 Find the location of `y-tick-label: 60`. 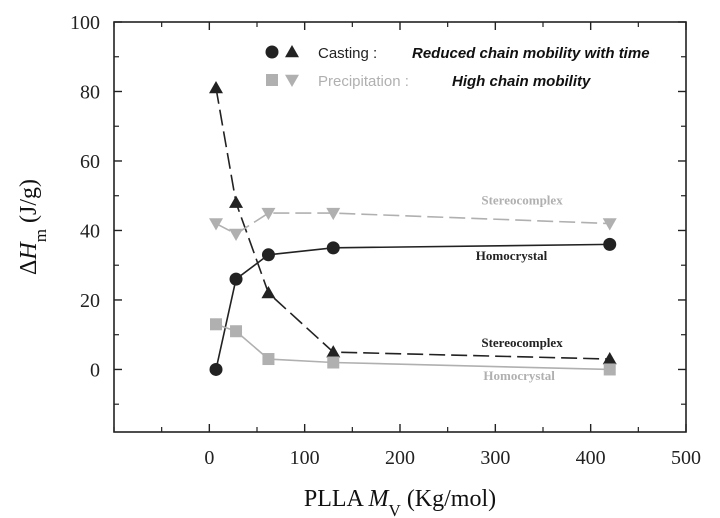

y-tick-label: 60 is located at coordinates (90, 162).